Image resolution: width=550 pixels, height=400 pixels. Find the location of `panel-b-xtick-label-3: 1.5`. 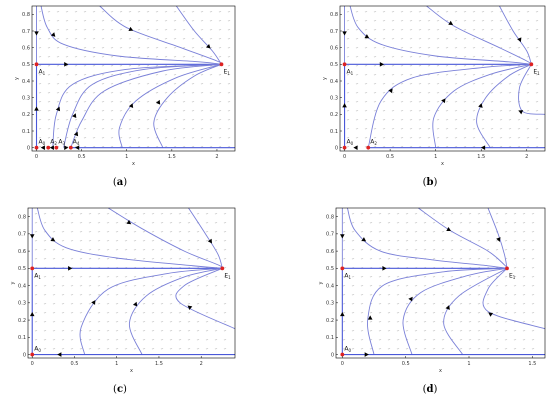

panel-b-xtick-label-3: 1.5 is located at coordinates (481, 157).